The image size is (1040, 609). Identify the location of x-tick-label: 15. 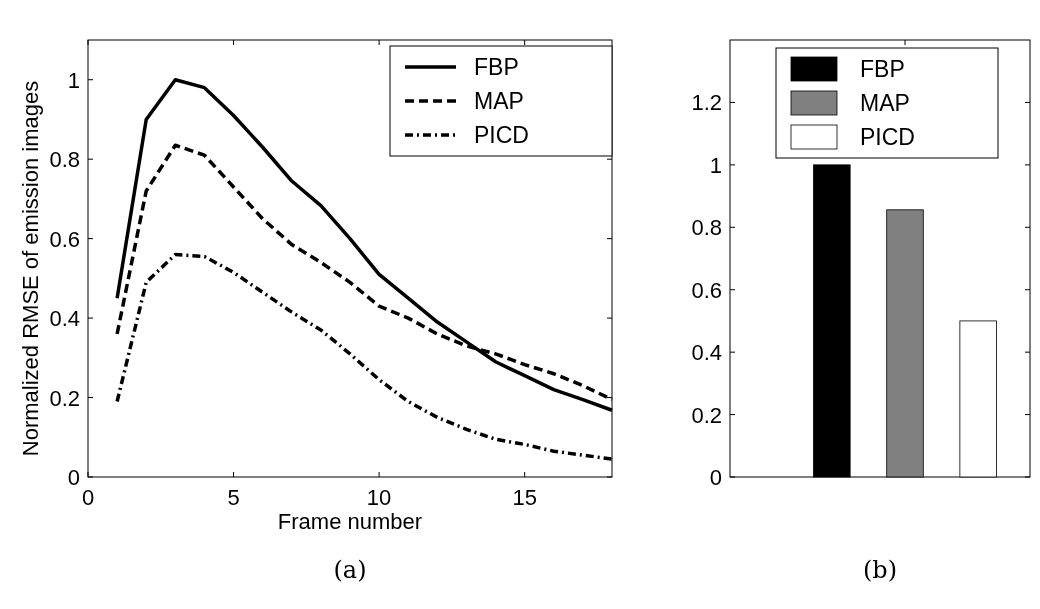
(524, 497).